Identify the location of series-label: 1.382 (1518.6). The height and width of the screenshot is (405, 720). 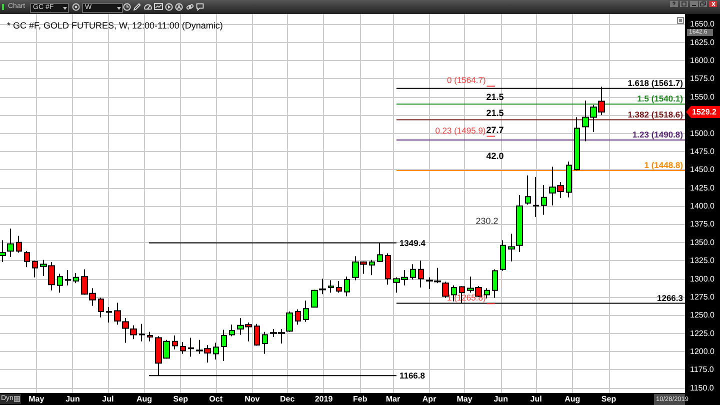
(656, 114).